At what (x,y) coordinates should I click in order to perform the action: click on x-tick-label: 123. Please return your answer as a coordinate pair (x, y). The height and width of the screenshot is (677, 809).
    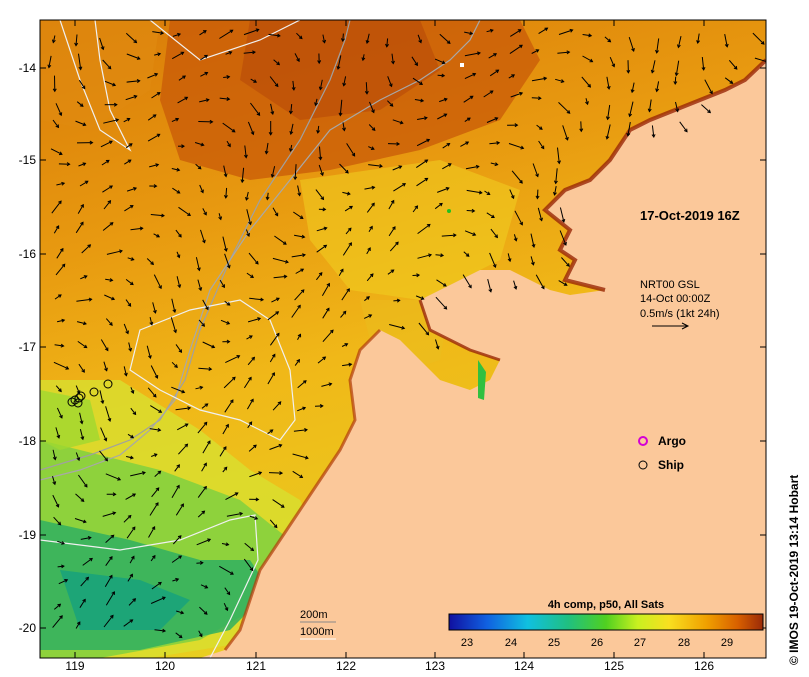
    Looking at the image, I should click on (435, 665).